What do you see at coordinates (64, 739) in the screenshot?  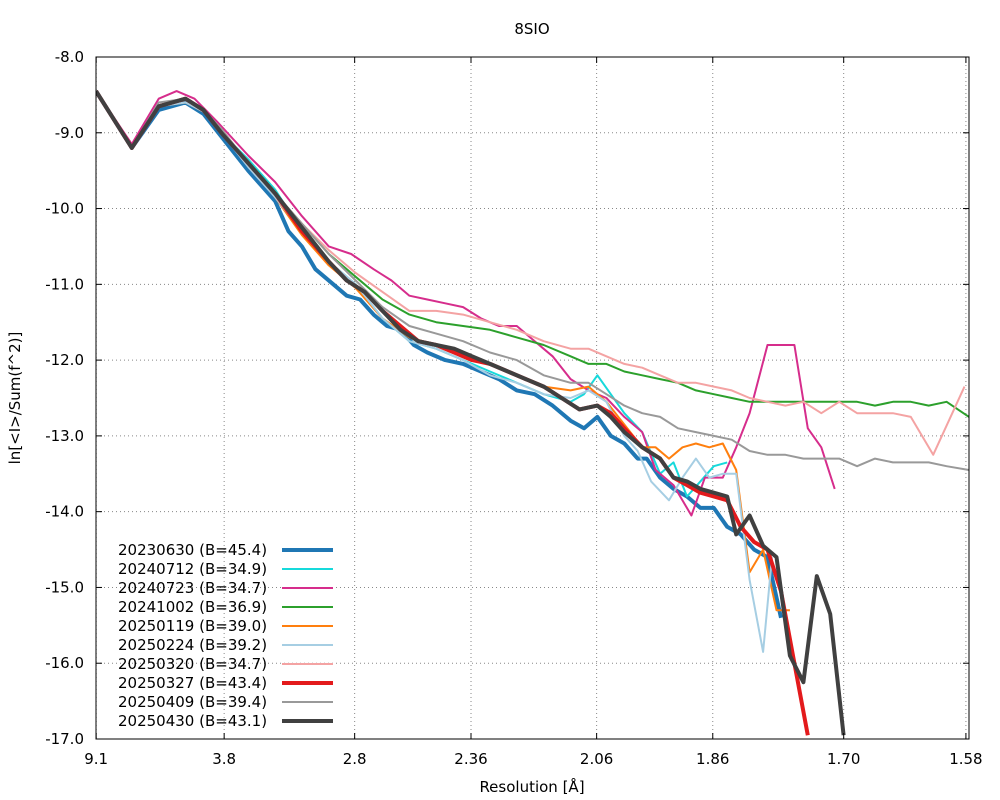 I see `y-tick-label: -17.0` at bounding box center [64, 739].